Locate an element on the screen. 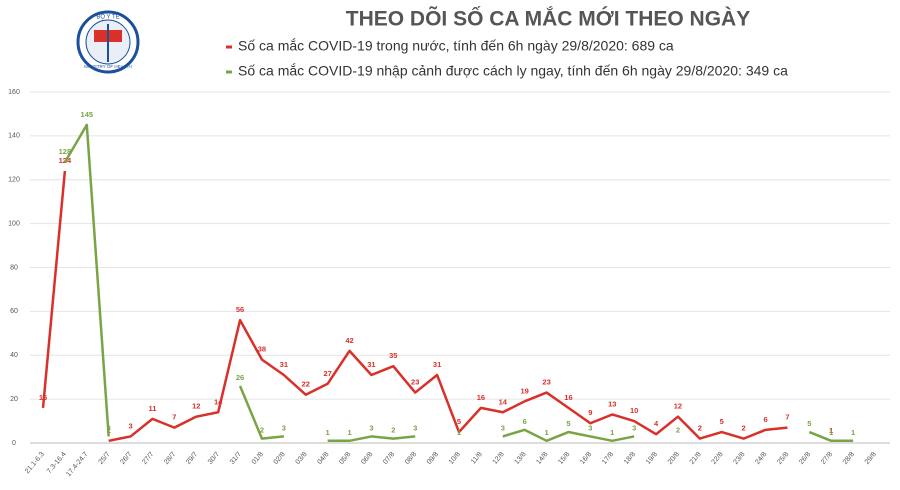 Image resolution: width=900 pixels, height=490 pixels. y-tick-label: 60 is located at coordinates (14, 311).